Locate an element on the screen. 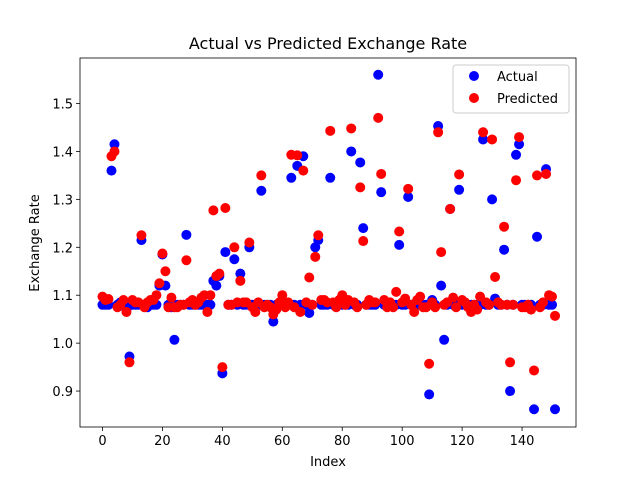  y-axis: 0.9 1.0 1.1 1.2 1.3 1.4 1.5 is located at coordinates (66, 249).